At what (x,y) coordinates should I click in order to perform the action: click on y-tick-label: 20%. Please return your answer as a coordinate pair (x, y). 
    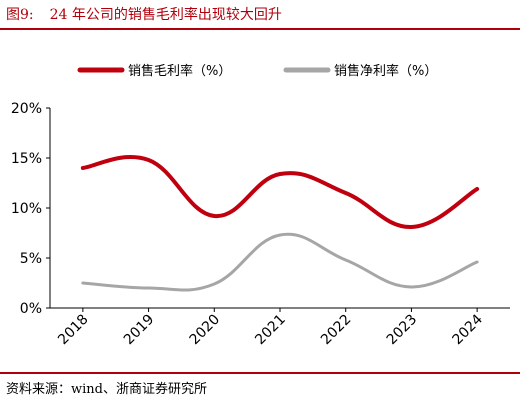
    Looking at the image, I should click on (26, 109).